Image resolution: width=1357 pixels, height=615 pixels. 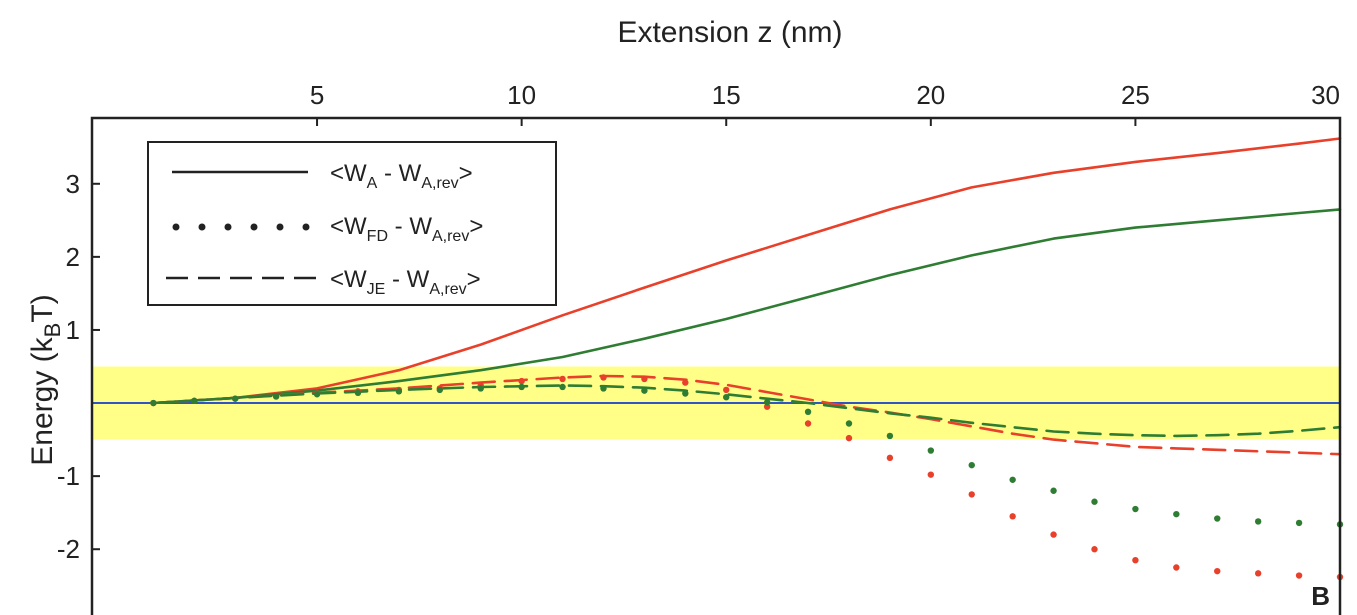 What do you see at coordinates (372, 183) in the screenshot?
I see `legend-label-subscript: A` at bounding box center [372, 183].